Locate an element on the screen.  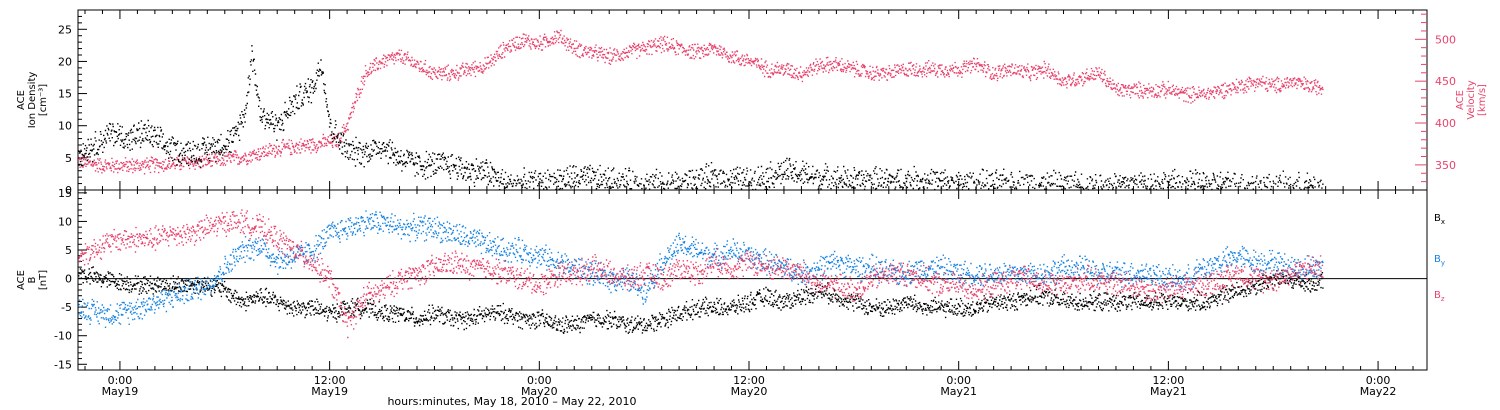
field-tick-label: 5 is located at coordinates (68, 250).